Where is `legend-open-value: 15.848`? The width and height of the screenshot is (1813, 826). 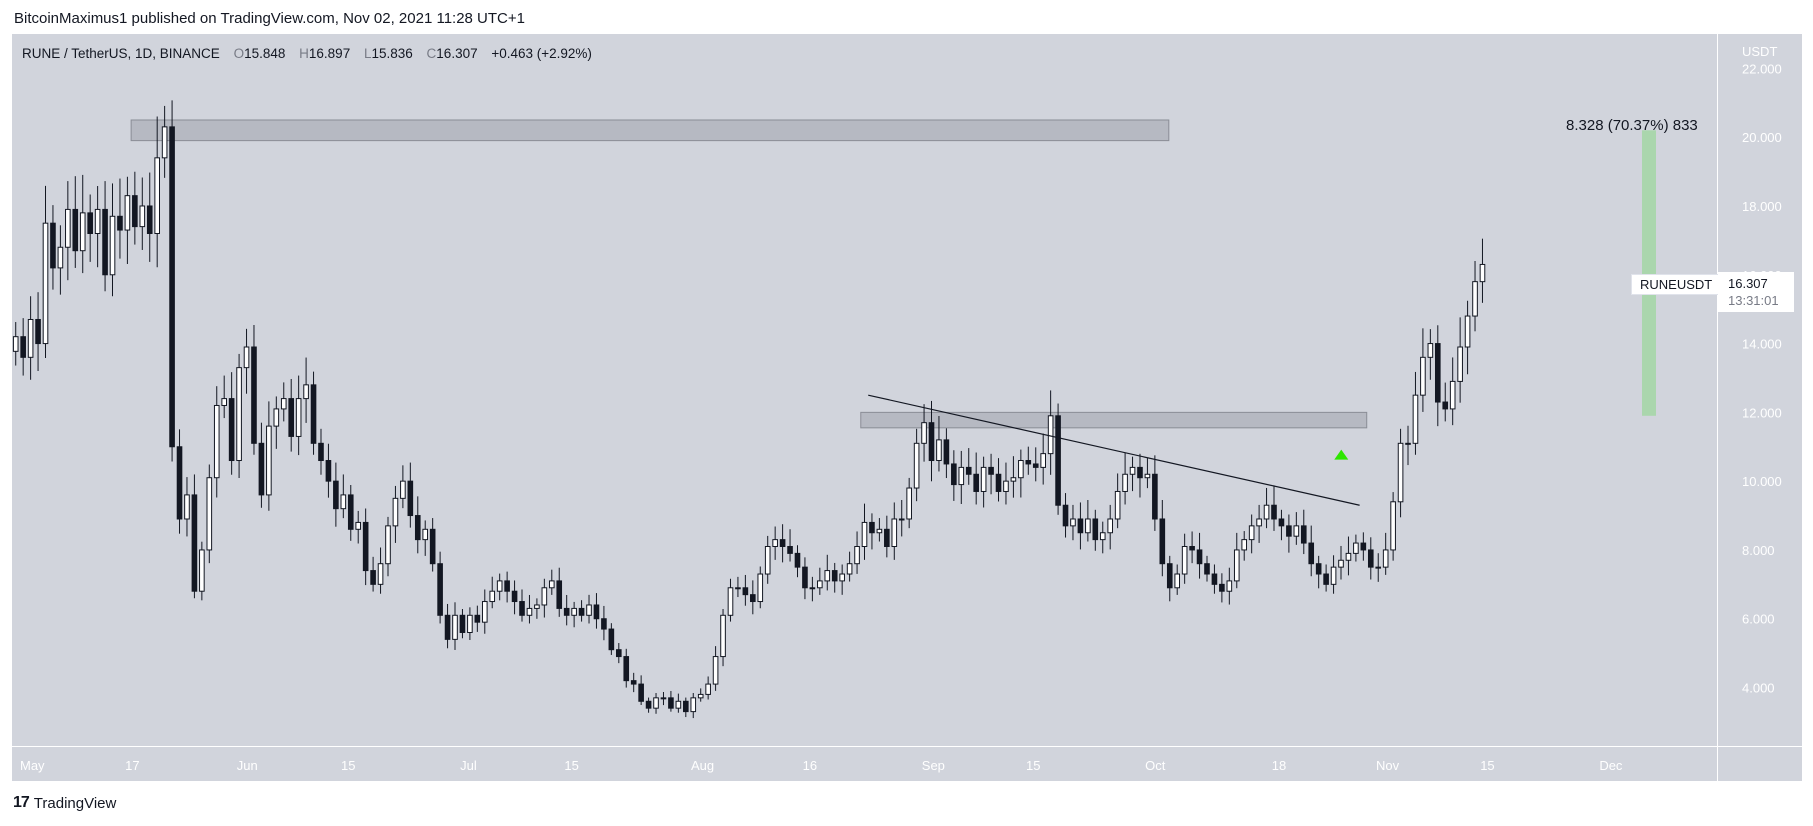 legend-open-value: 15.848 is located at coordinates (265, 53).